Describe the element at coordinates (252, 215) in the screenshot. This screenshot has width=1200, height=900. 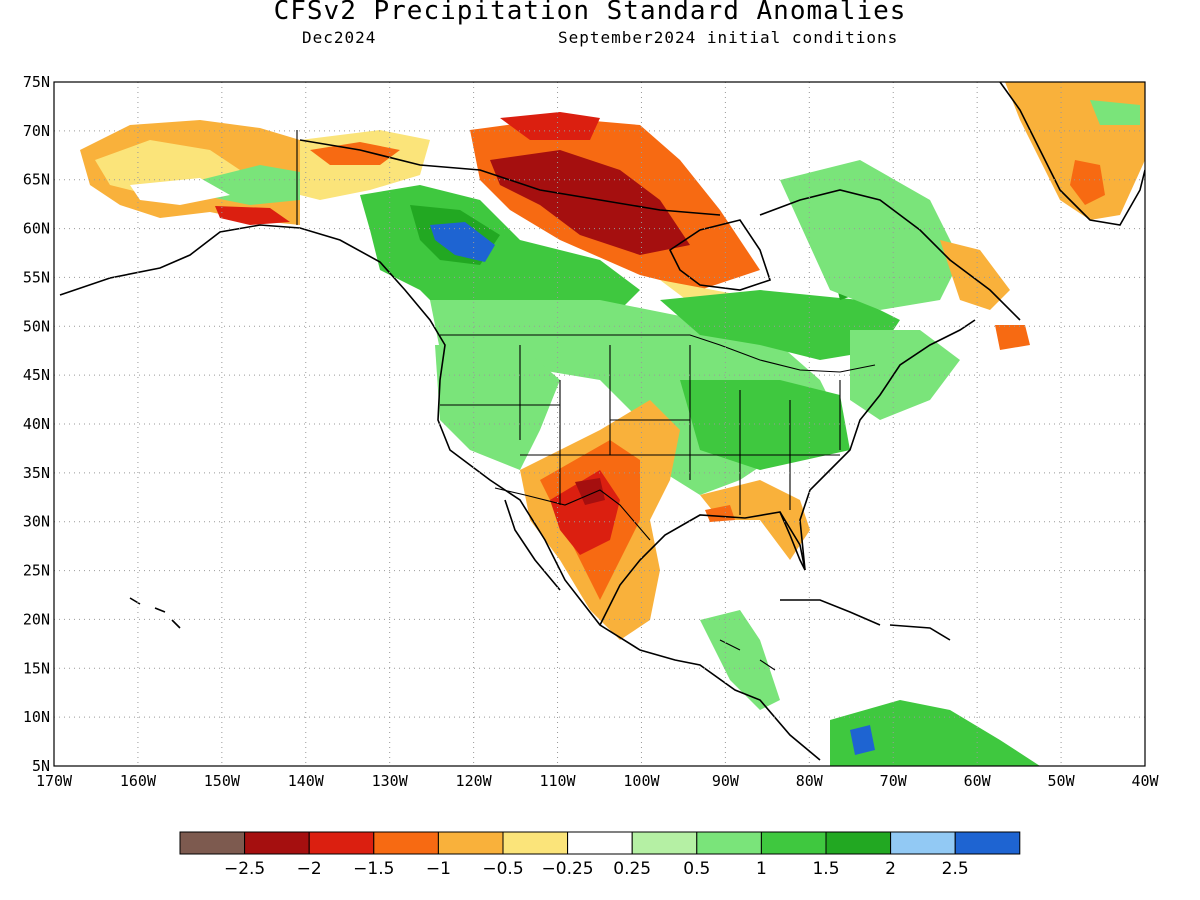
I see `alaska-south-dry` at that location.